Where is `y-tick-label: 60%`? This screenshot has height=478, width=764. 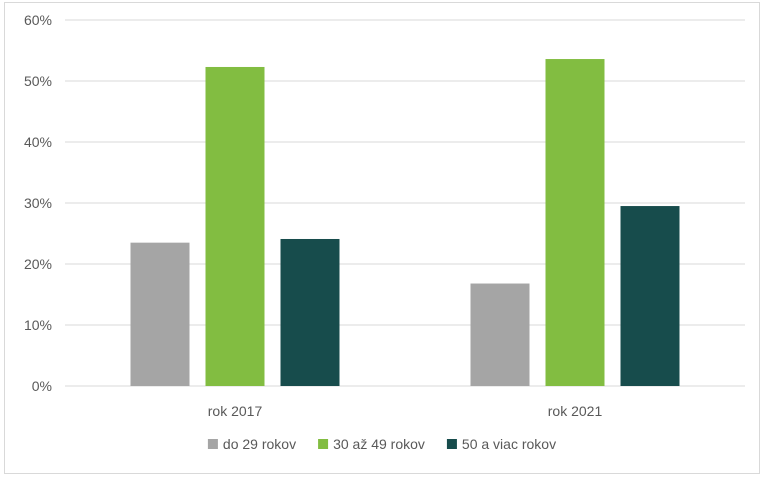
y-tick-label: 60% is located at coordinates (38, 20).